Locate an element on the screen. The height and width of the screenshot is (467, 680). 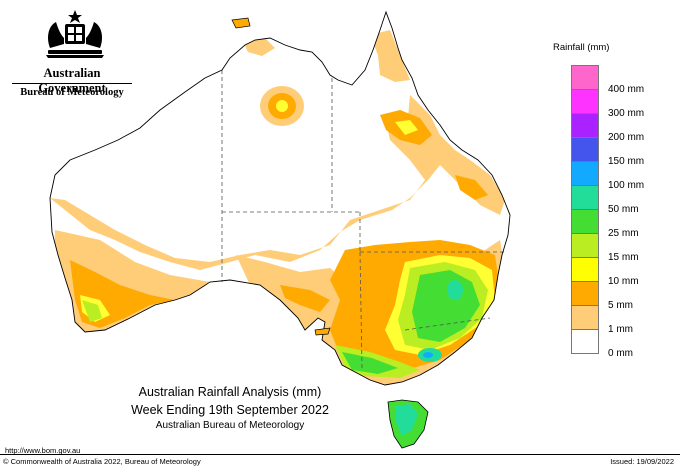
map-title: Australian Rainfall Analysis (mm) is located at coordinates (230, 392).